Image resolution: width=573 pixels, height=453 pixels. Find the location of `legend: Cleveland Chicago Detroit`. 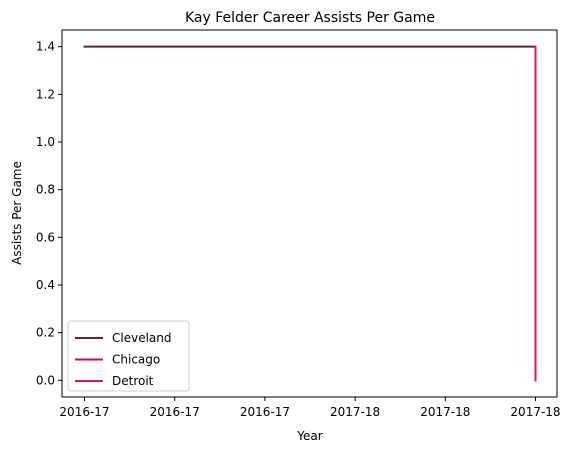

legend: Cleveland Chicago Detroit is located at coordinates (128, 356).